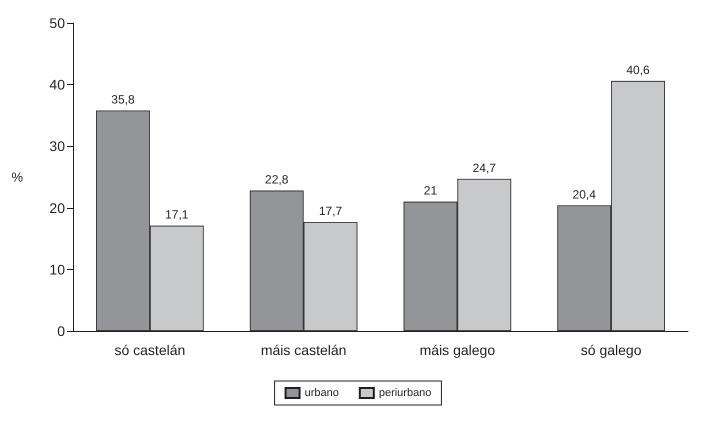 The width and height of the screenshot is (718, 425). Describe the element at coordinates (17, 177) in the screenshot. I see `y-axis-title: %` at that location.